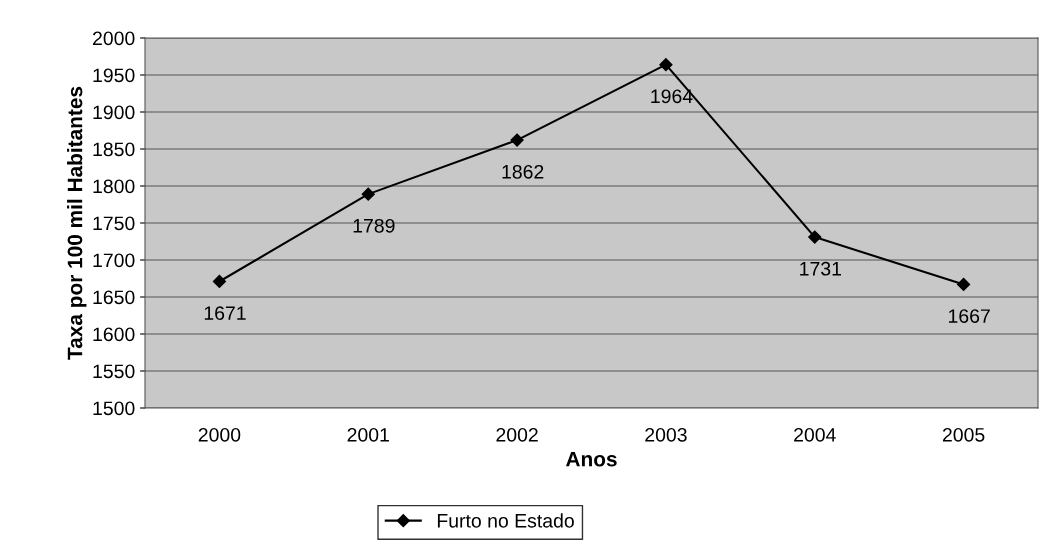 The height and width of the screenshot is (549, 1044). What do you see at coordinates (666, 434) in the screenshot?
I see `x-tick-label: 2003` at bounding box center [666, 434].